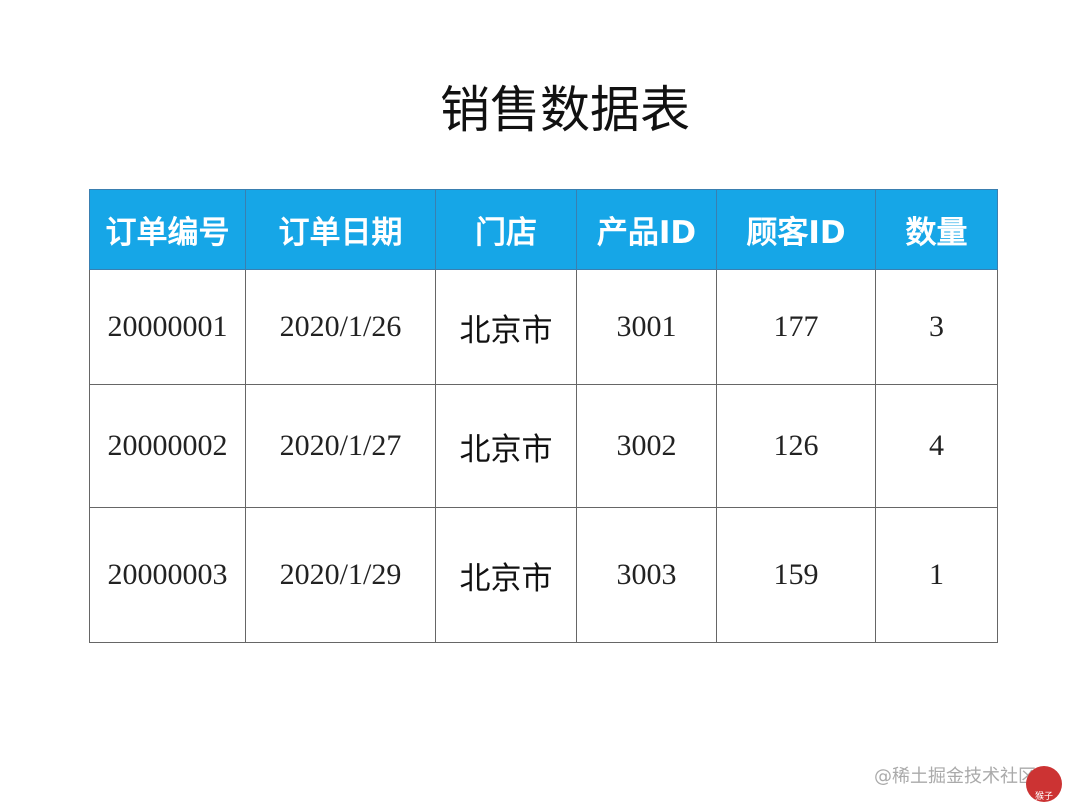 The image size is (1080, 810). What do you see at coordinates (506, 229) in the screenshot?
I see `column-header: 门店` at bounding box center [506, 229].